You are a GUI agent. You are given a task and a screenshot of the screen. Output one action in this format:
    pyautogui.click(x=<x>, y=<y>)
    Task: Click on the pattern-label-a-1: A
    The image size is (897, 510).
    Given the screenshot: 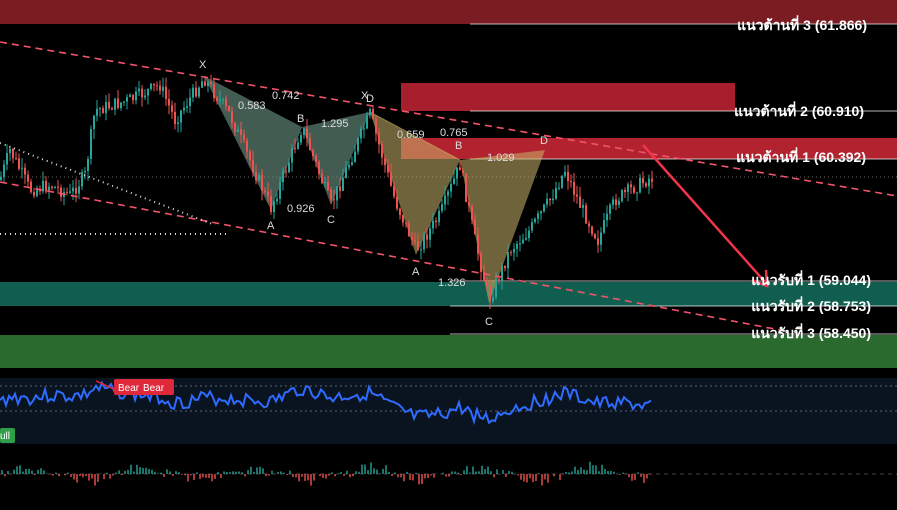 What is the action you would take?
    pyautogui.click(x=271, y=226)
    